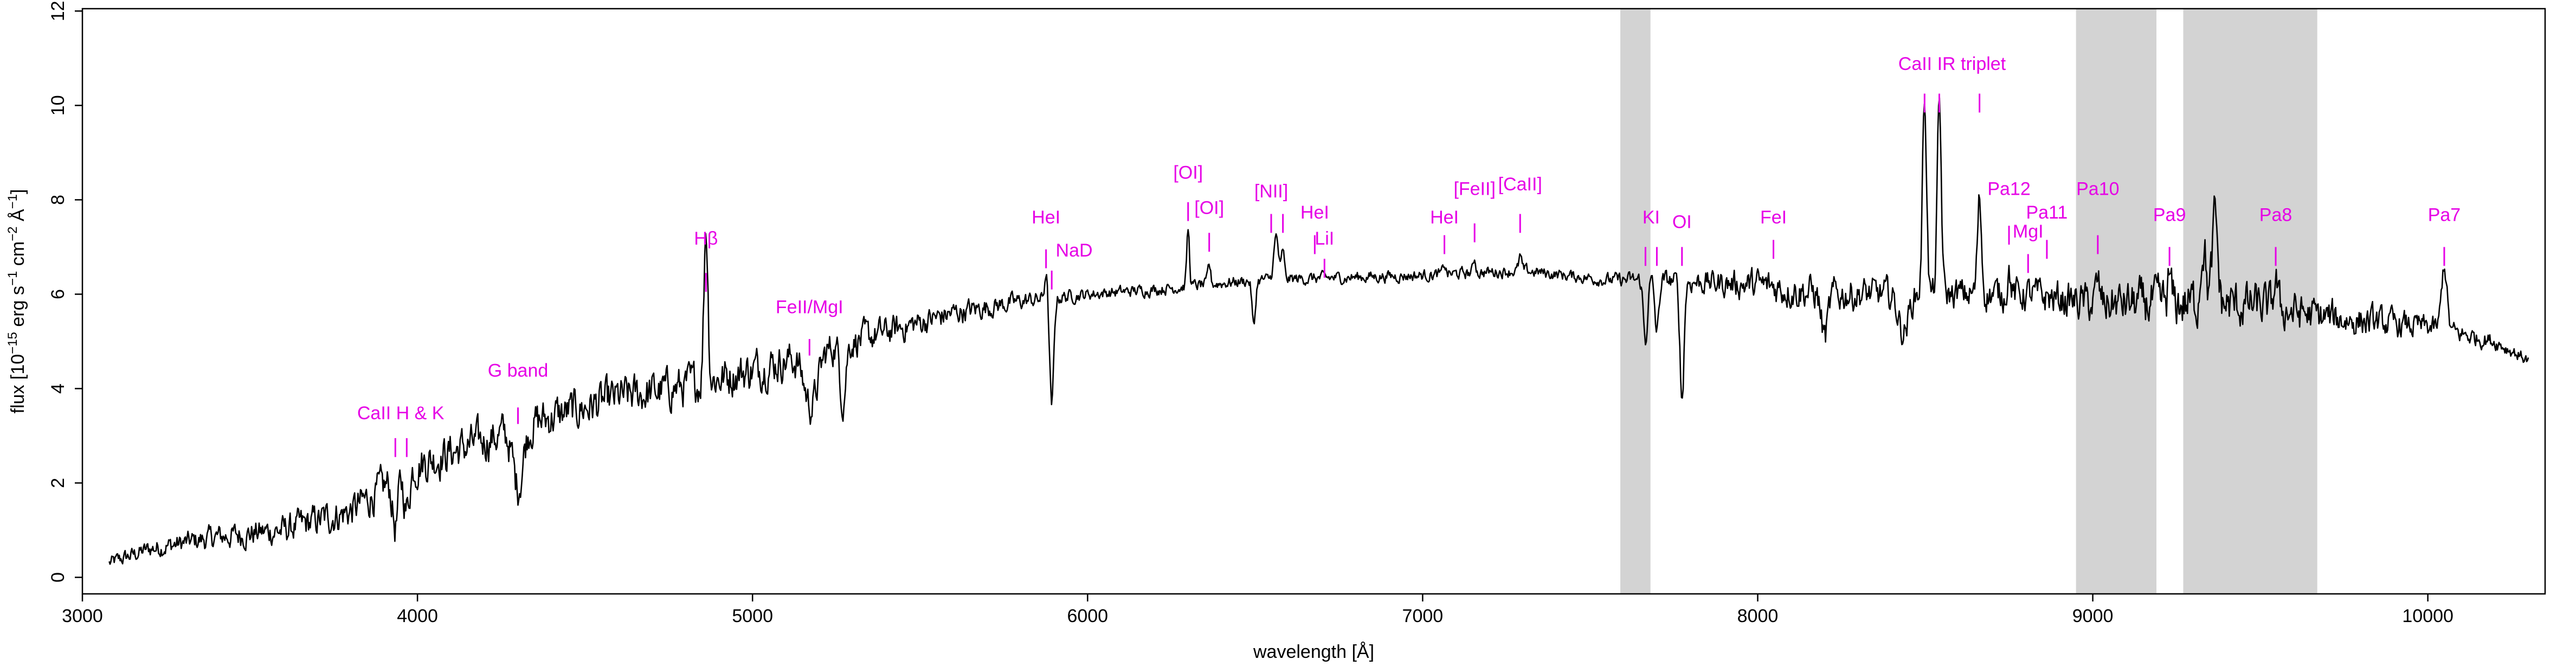 The height and width of the screenshot is (666, 2576). I want to click on line-label: CaII H & K, so click(401, 413).